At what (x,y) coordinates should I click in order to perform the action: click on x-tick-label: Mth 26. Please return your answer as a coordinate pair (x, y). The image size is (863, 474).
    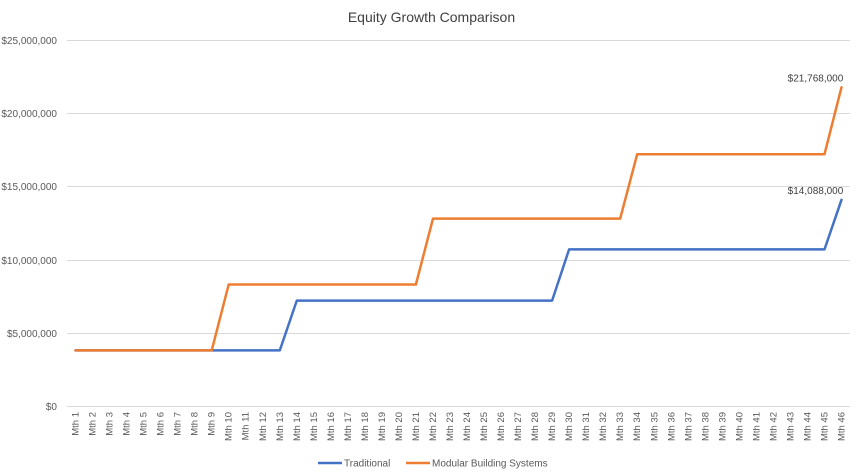
    Looking at the image, I should click on (501, 426).